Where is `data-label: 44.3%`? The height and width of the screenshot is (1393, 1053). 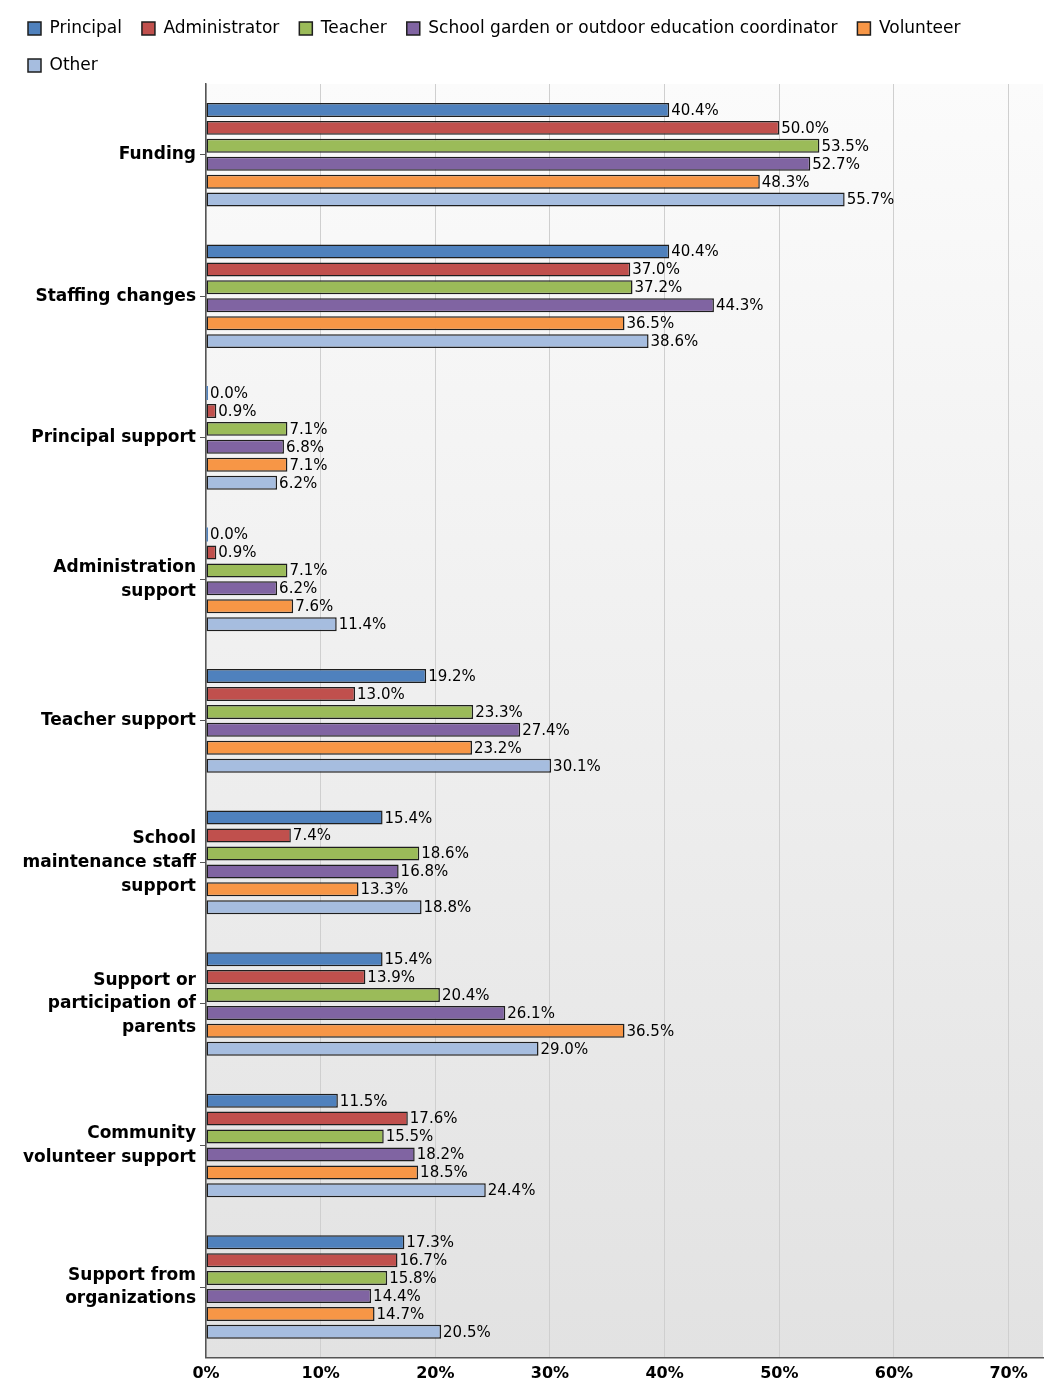 data-label: 44.3% is located at coordinates (739, 305).